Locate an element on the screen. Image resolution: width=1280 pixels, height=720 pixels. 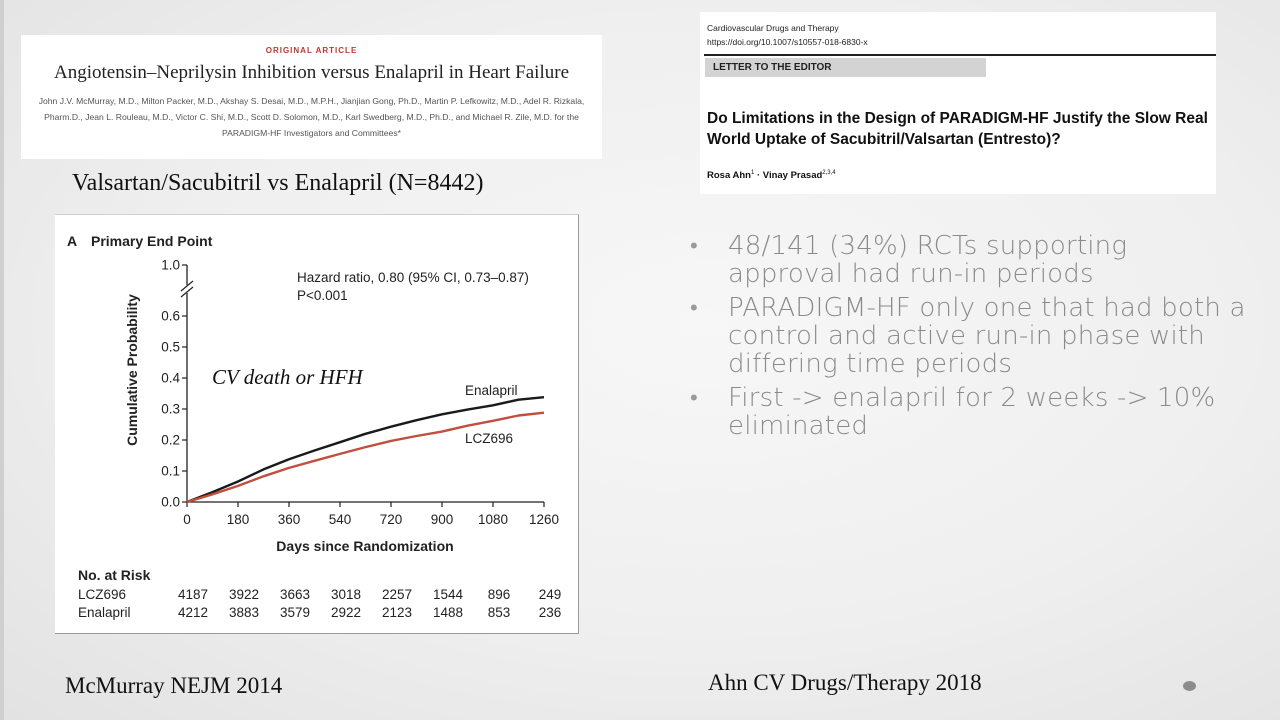
x-tick-label: 0 is located at coordinates (187, 519).